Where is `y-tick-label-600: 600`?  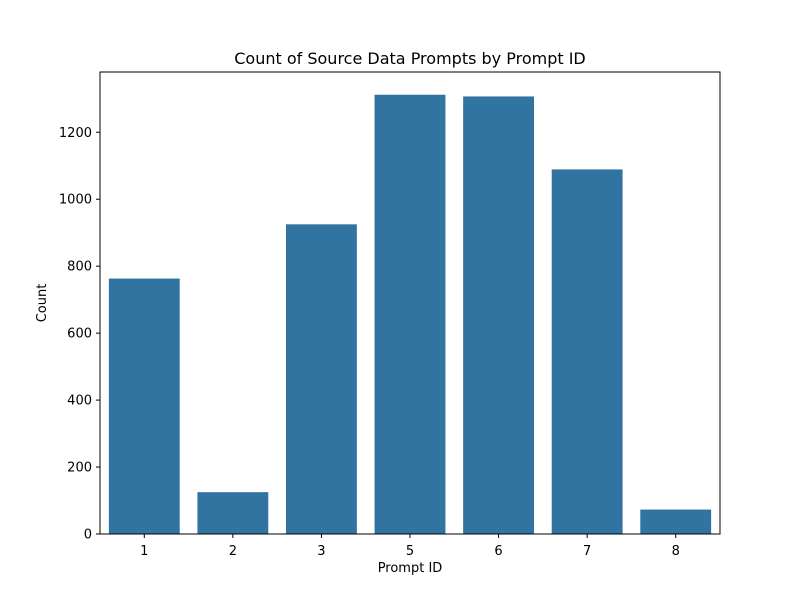 y-tick-label-600: 600 is located at coordinates (79, 334).